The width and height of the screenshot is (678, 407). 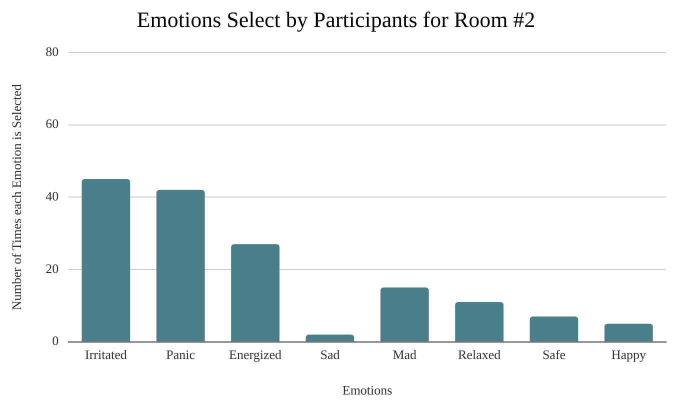 I want to click on y-axis-title: Number of Times each Emotion is Selected, so click(x=16, y=197).